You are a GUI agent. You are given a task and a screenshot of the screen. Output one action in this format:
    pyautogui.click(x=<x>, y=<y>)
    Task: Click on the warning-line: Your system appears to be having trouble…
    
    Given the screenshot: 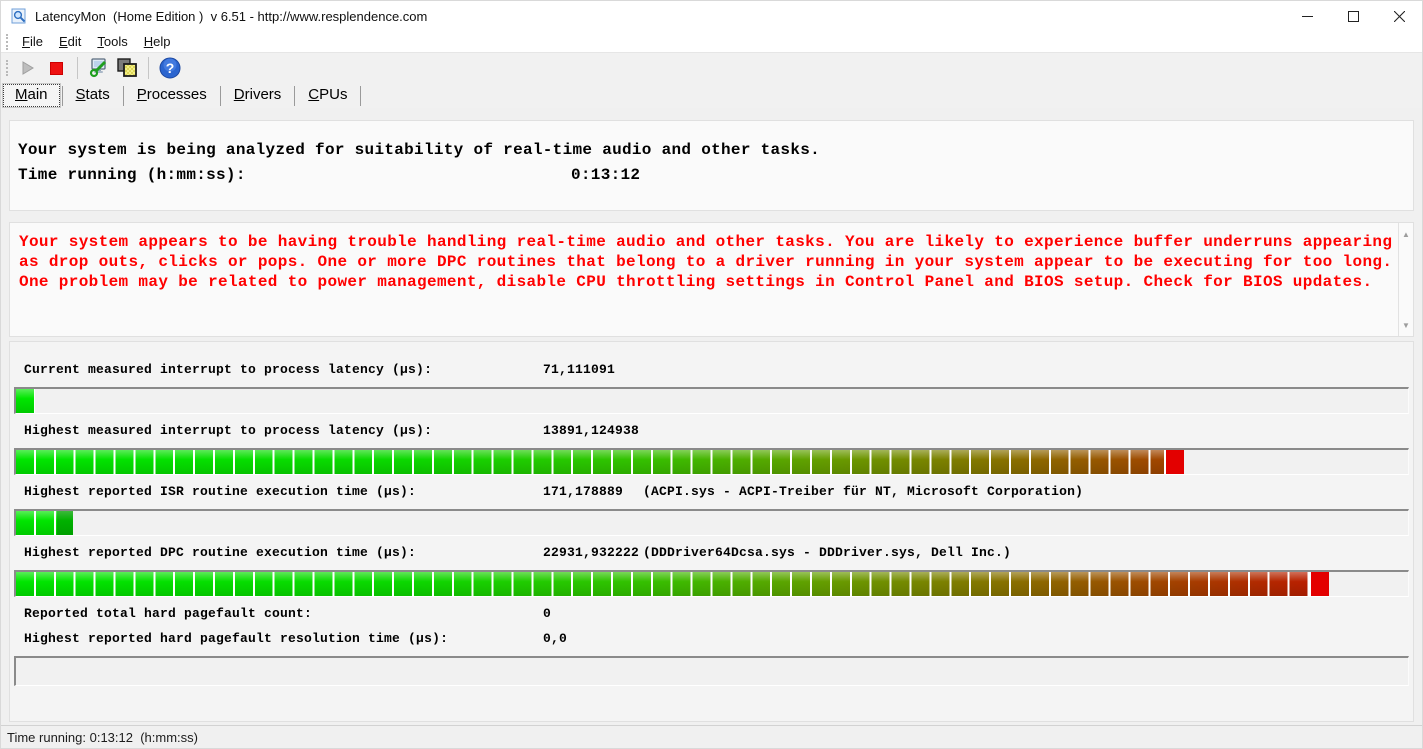 What is the action you would take?
    pyautogui.click(x=706, y=242)
    